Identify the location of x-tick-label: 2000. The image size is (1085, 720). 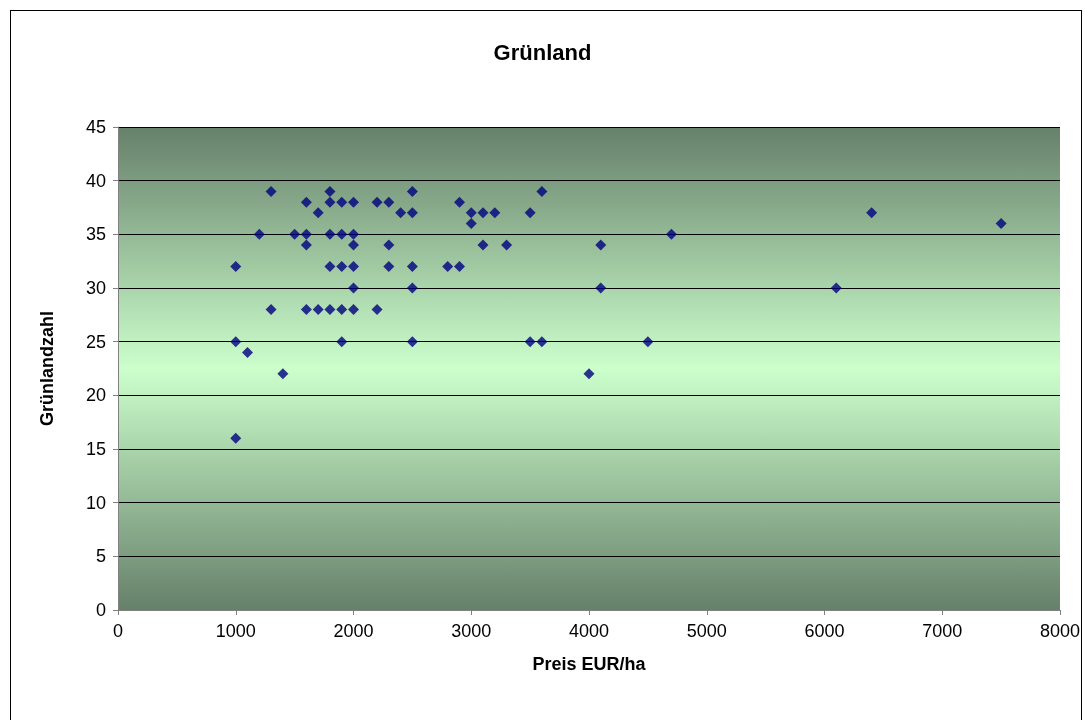
(353, 631).